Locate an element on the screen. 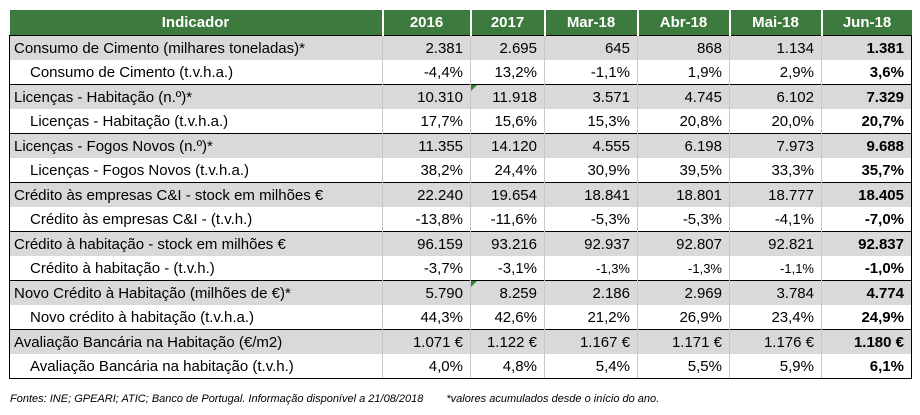 This screenshot has height=415, width=920. table-cell: 4,0% is located at coordinates (426, 366).